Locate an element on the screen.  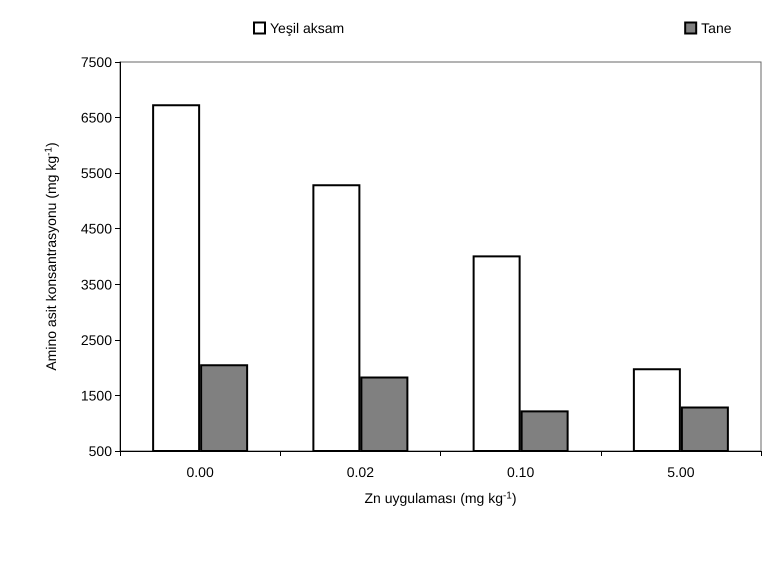
x-tick-label: 0.00 is located at coordinates (200, 472).